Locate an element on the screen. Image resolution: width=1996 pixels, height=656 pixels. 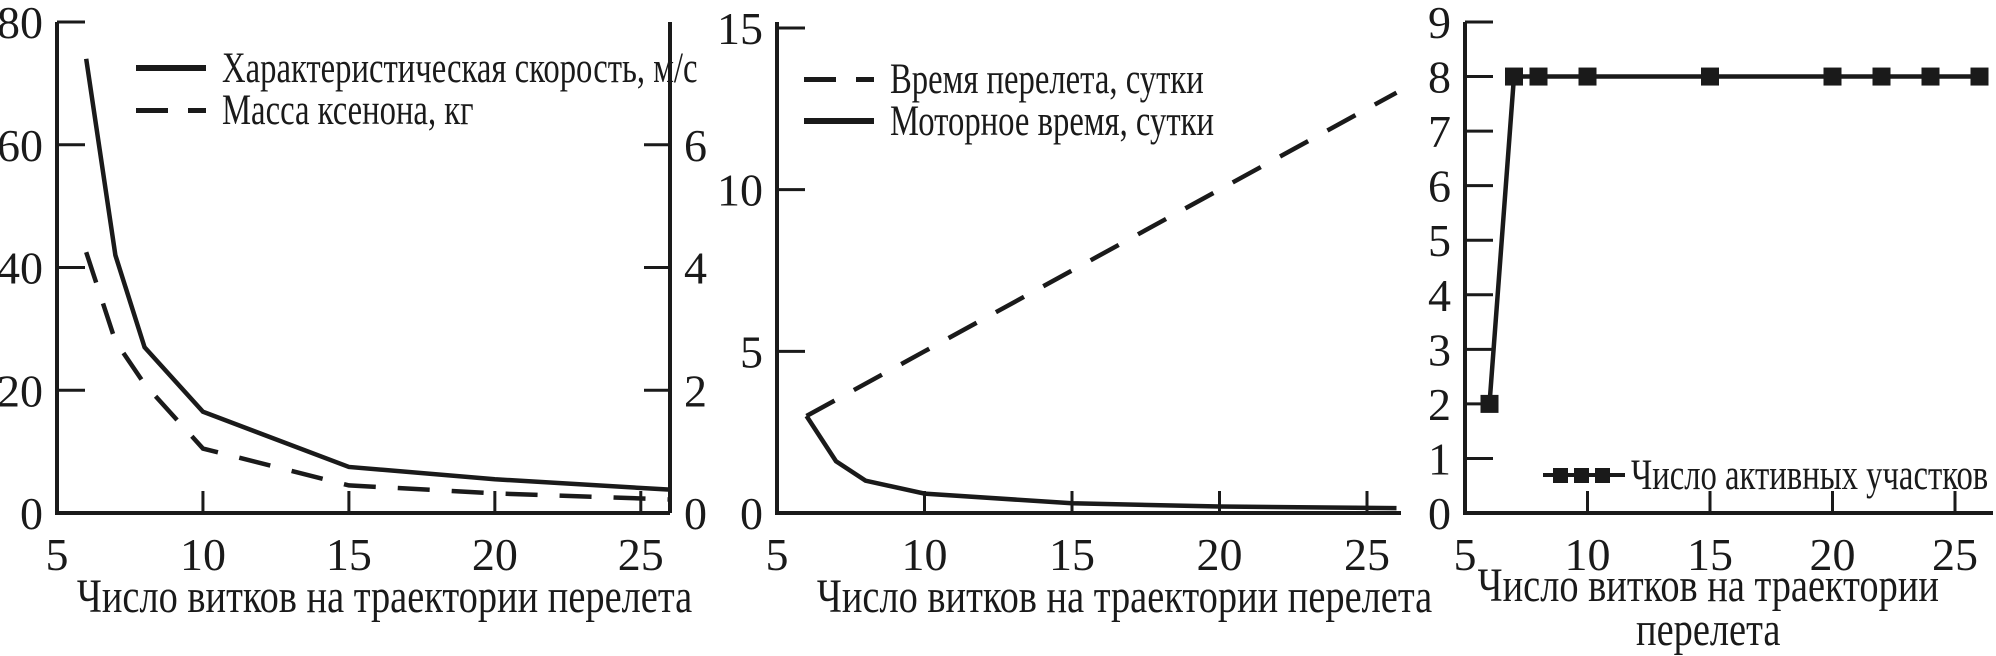
legend-label: Характеристическая скорость, м/с is located at coordinates (460, 68).